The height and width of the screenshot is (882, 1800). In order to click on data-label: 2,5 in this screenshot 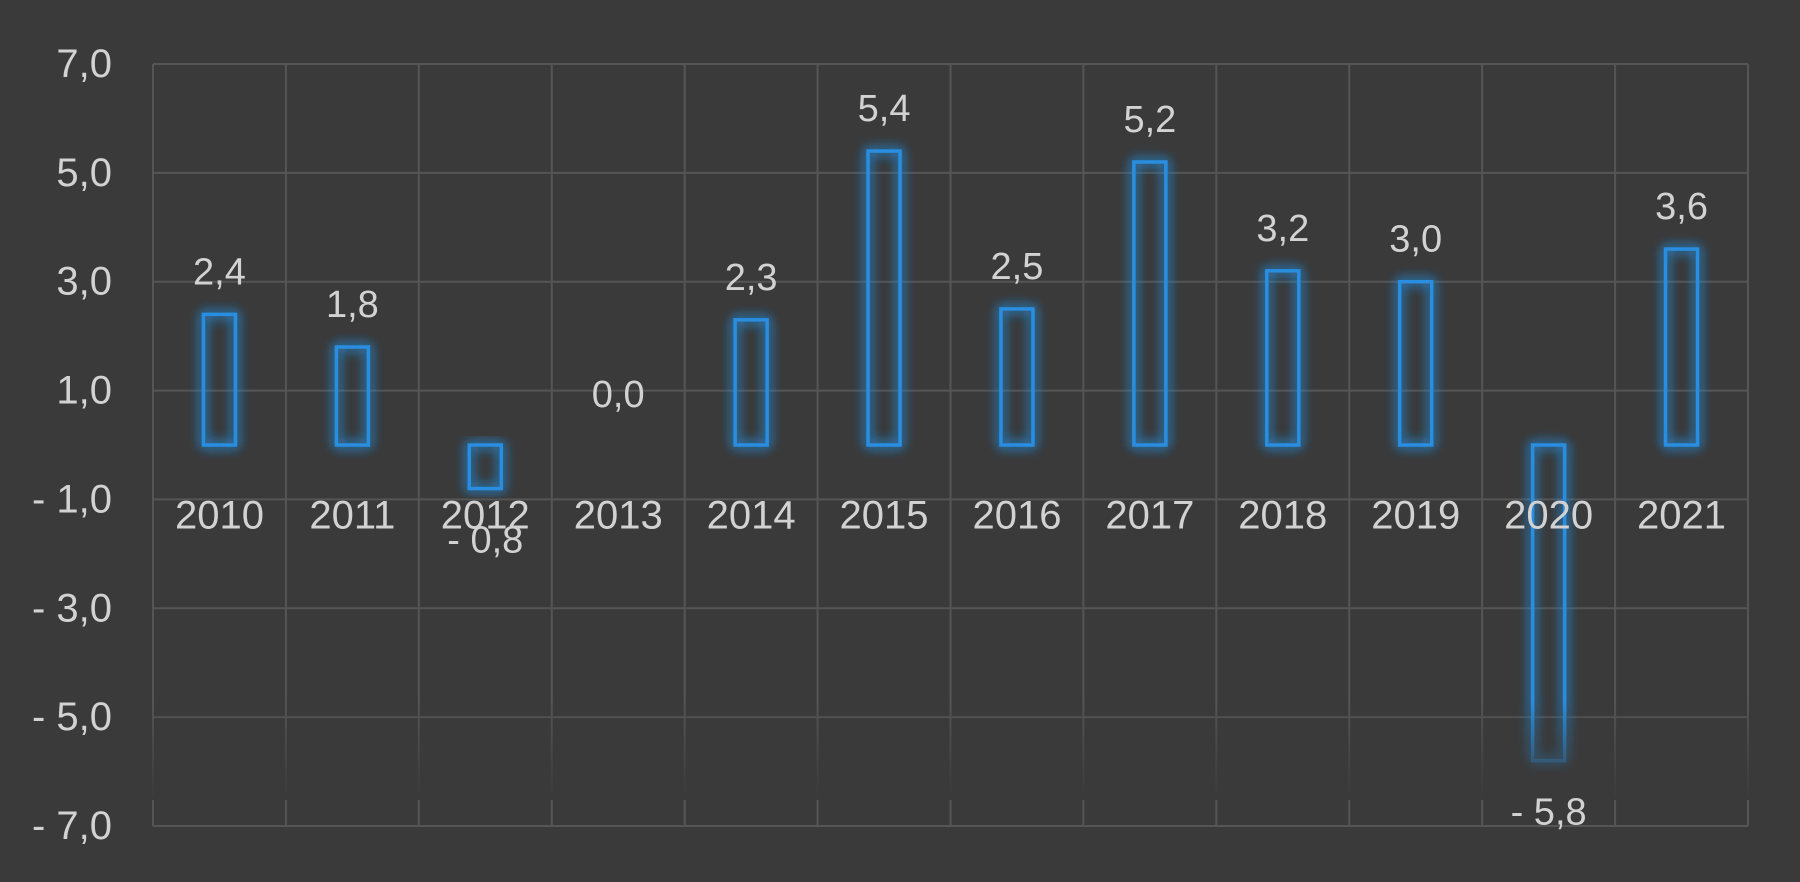, I will do `click(1017, 267)`.